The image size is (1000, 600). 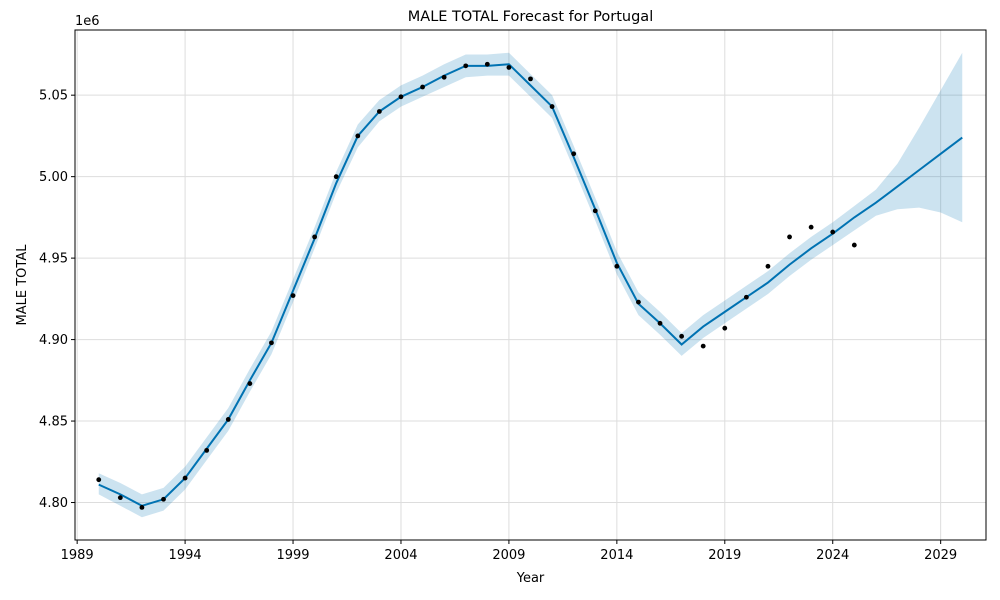 What do you see at coordinates (53, 96) in the screenshot?
I see `y-tick-label: 5.05` at bounding box center [53, 96].